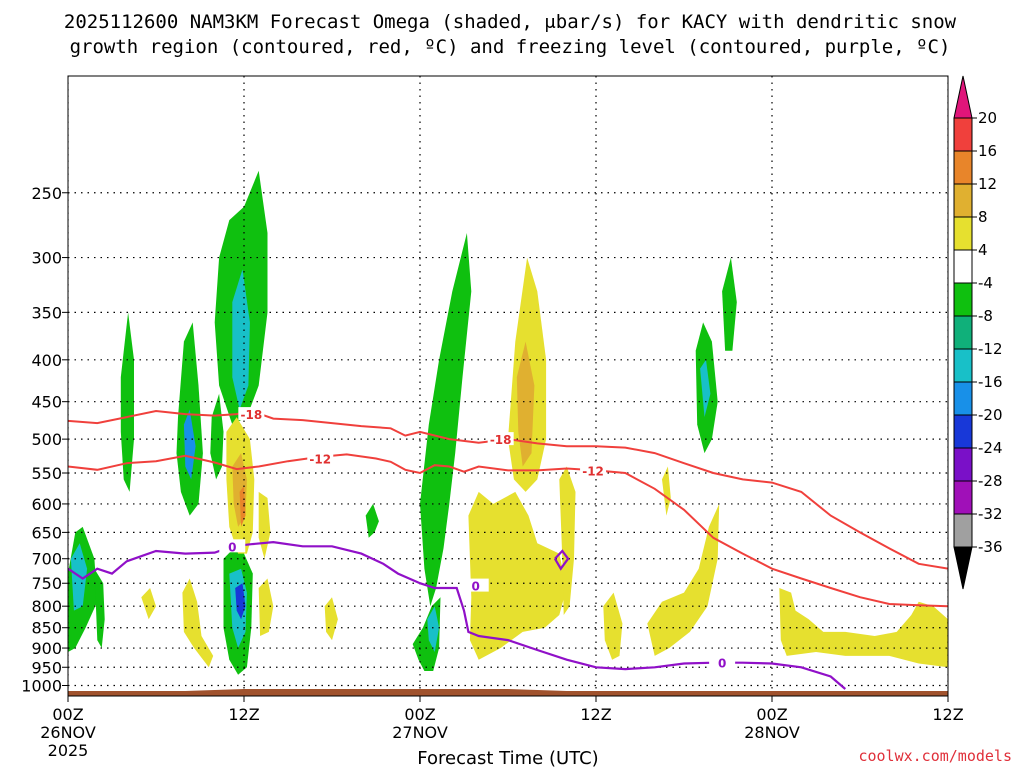  Describe the element at coordinates (983, 217) in the screenshot. I see `colorbar-tick-label: 8` at that location.